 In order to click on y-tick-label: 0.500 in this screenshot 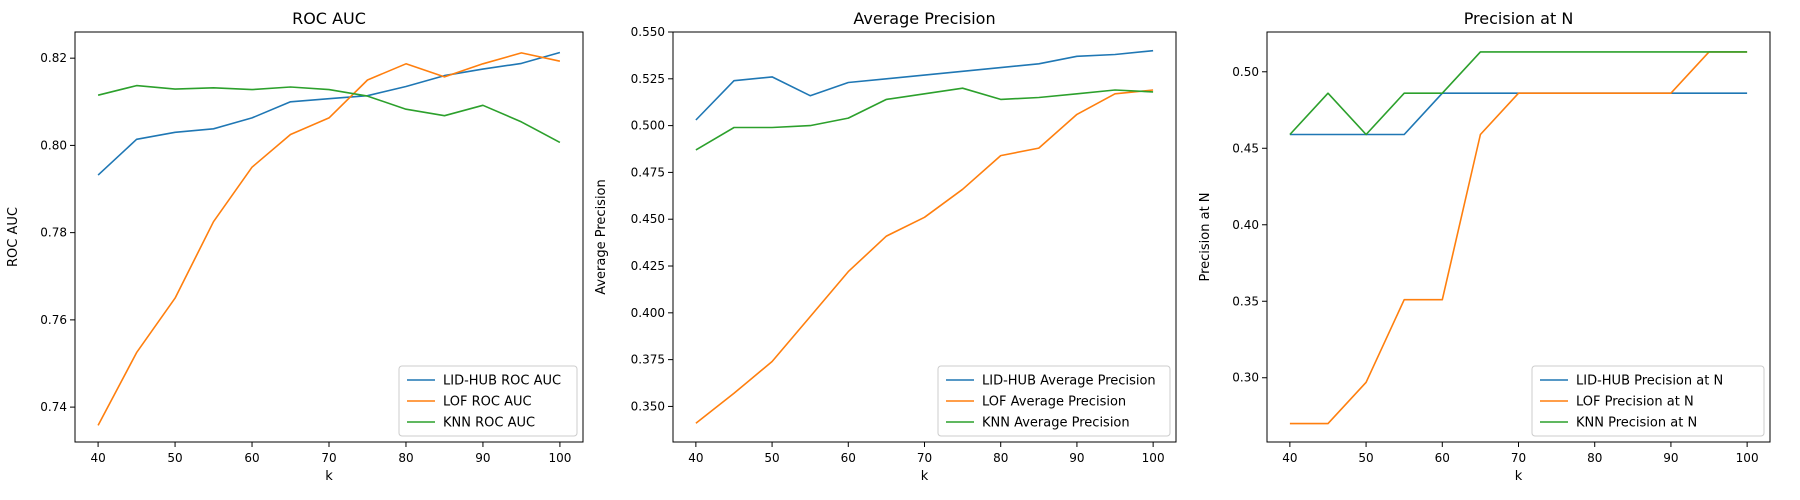, I will do `click(648, 126)`.